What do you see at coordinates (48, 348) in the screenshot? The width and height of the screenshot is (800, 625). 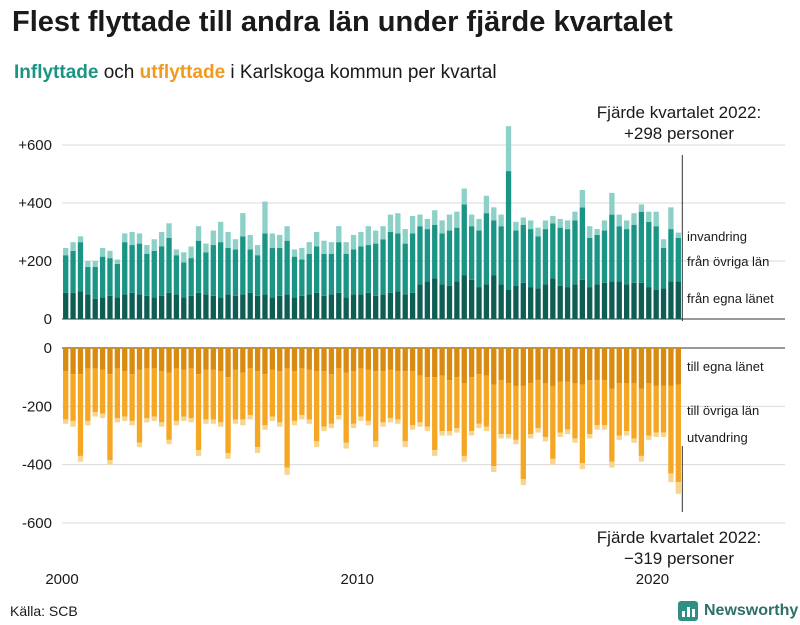 I see `outflow-y-tick-label: 0` at bounding box center [48, 348].